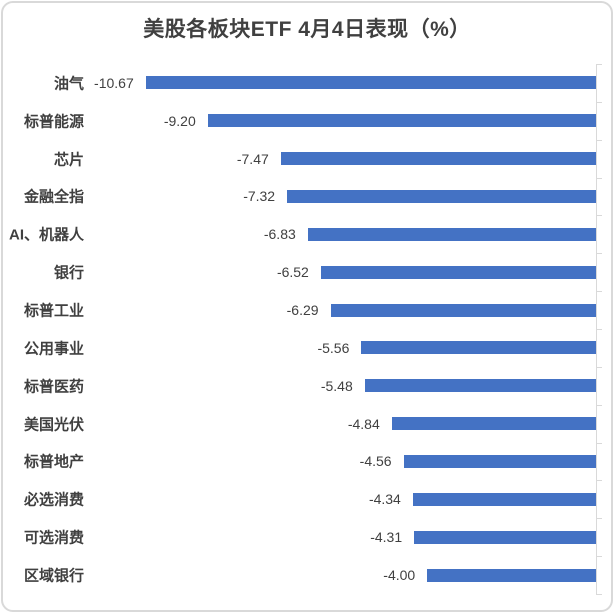 This screenshot has height=613, width=614. I want to click on category-label: 银行, so click(68, 273).